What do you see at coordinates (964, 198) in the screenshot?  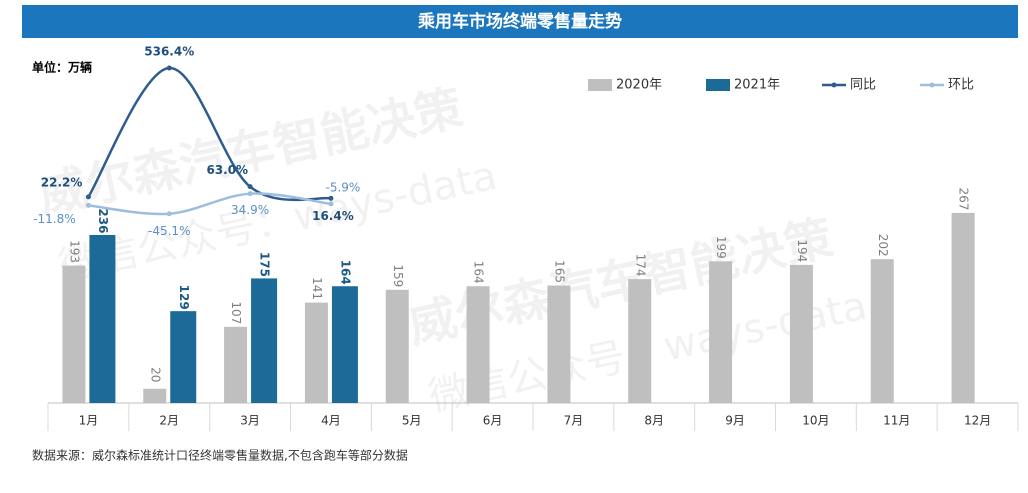 I see `bar-value-label: 267` at bounding box center [964, 198].